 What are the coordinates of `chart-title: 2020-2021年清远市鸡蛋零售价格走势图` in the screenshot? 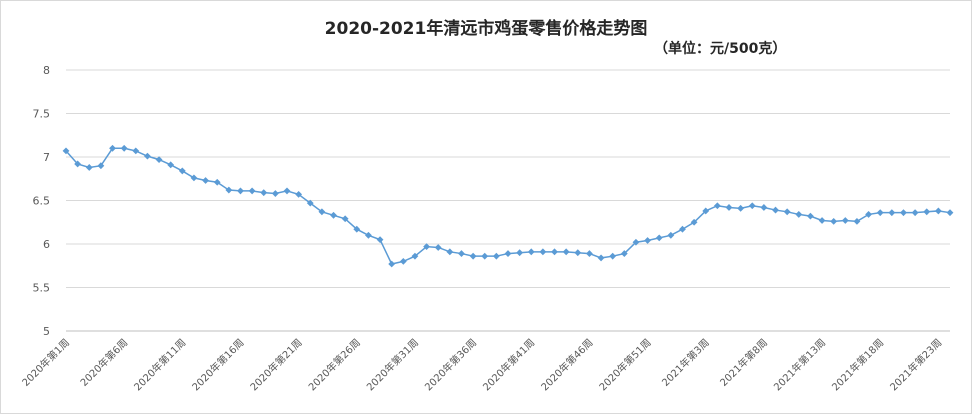 It's located at (486, 29).